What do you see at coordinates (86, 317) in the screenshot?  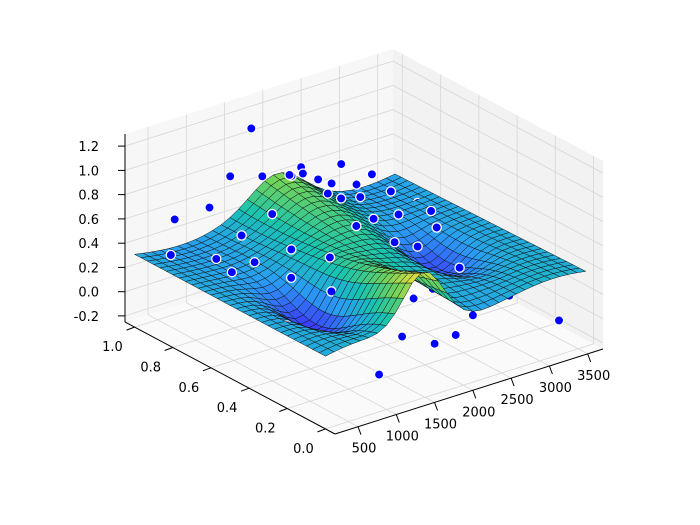 I see `z-tick-label: -0.2` at bounding box center [86, 317].